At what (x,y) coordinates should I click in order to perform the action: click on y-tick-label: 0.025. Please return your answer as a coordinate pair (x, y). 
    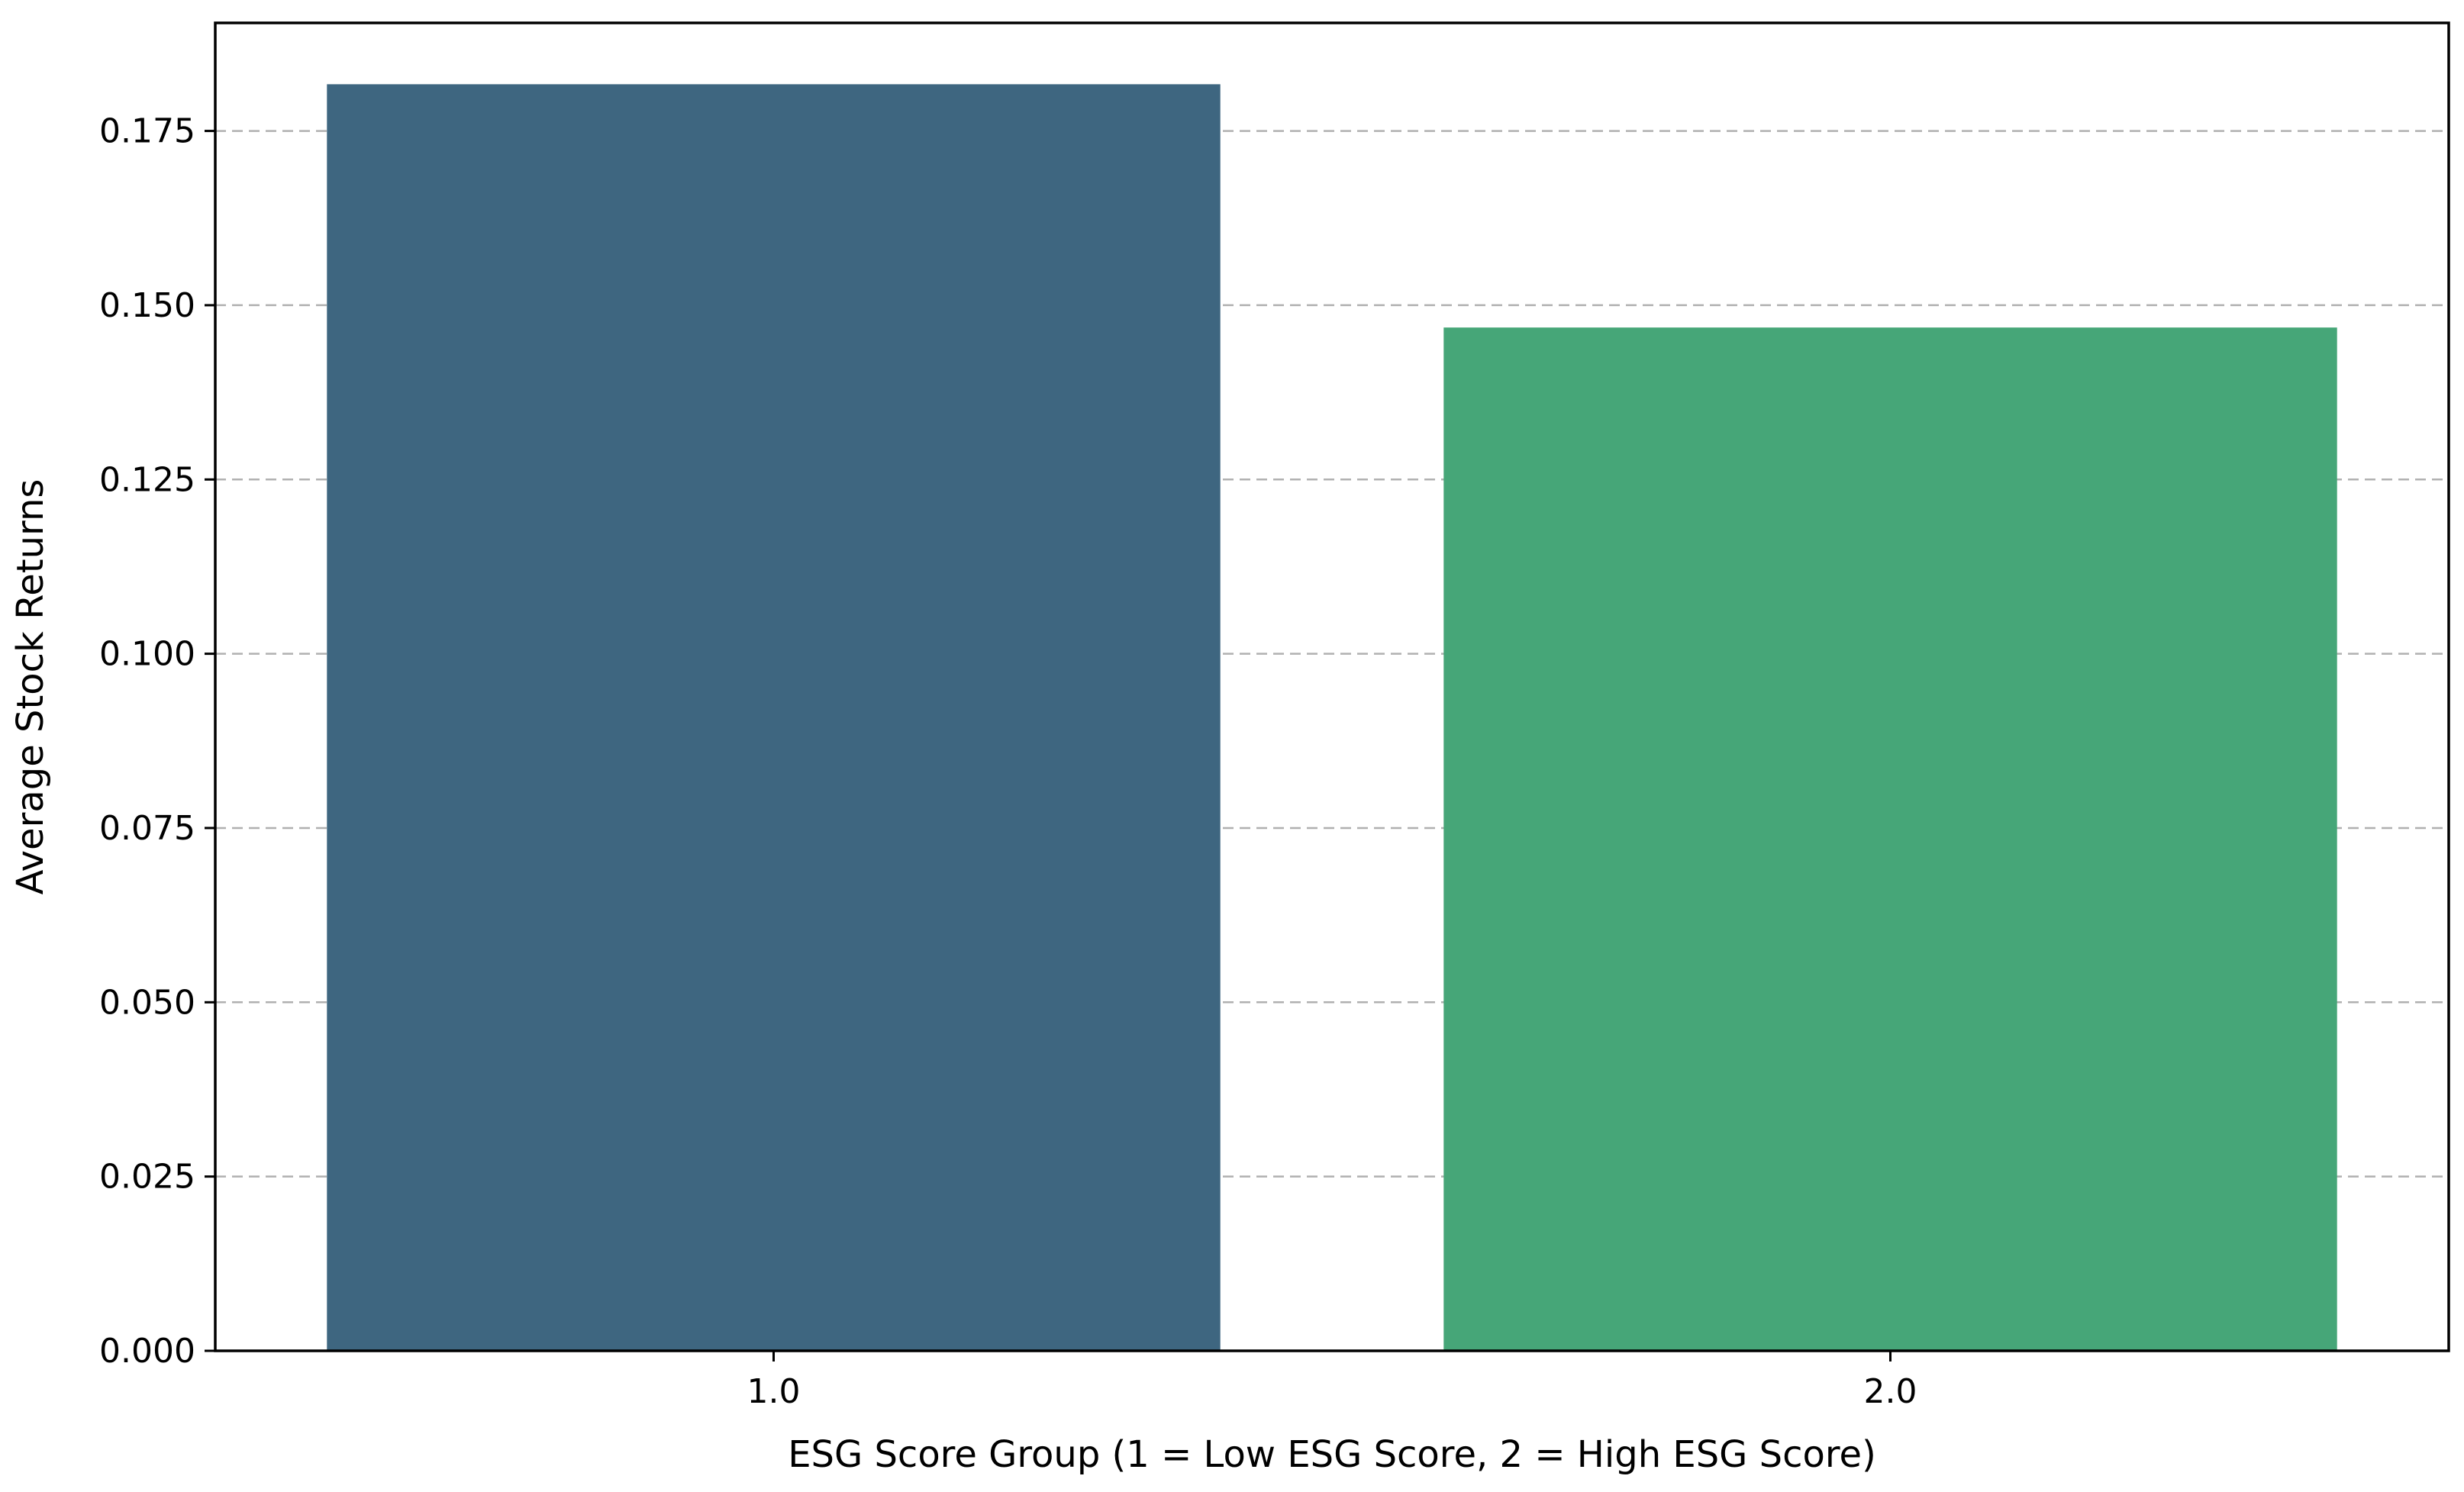
    Looking at the image, I should click on (147, 1177).